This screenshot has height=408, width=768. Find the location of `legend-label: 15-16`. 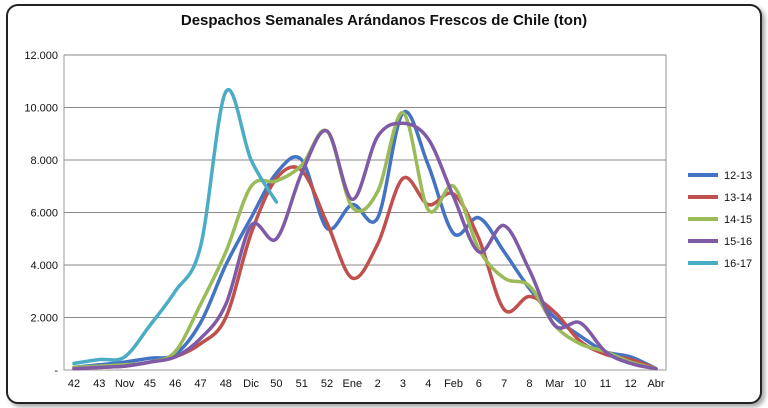

legend-label: 15-16 is located at coordinates (738, 242).